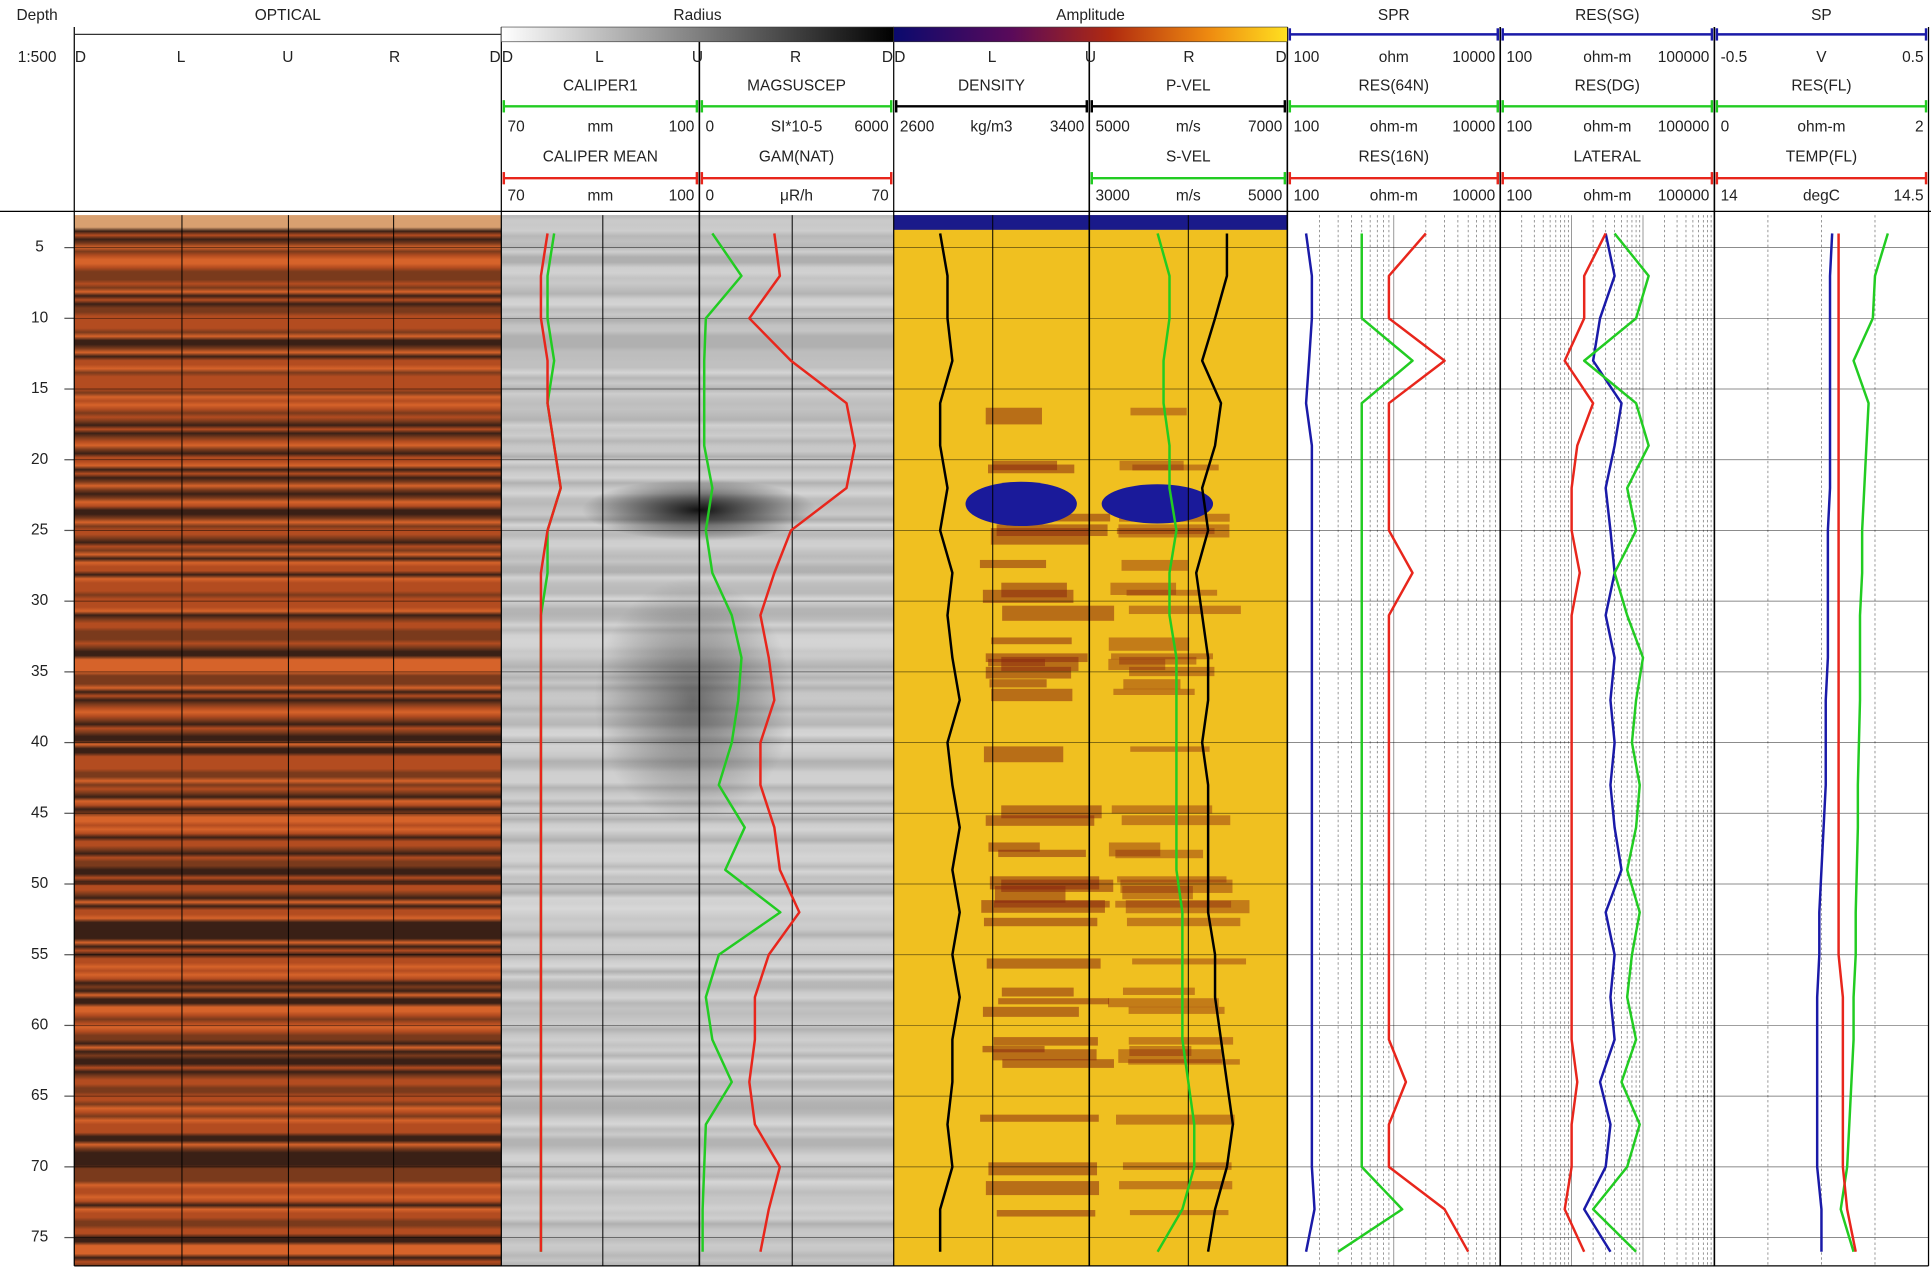 The width and height of the screenshot is (1931, 1272). What do you see at coordinates (1908, 196) in the screenshot?
I see `curve-scale-max: 14.5` at bounding box center [1908, 196].